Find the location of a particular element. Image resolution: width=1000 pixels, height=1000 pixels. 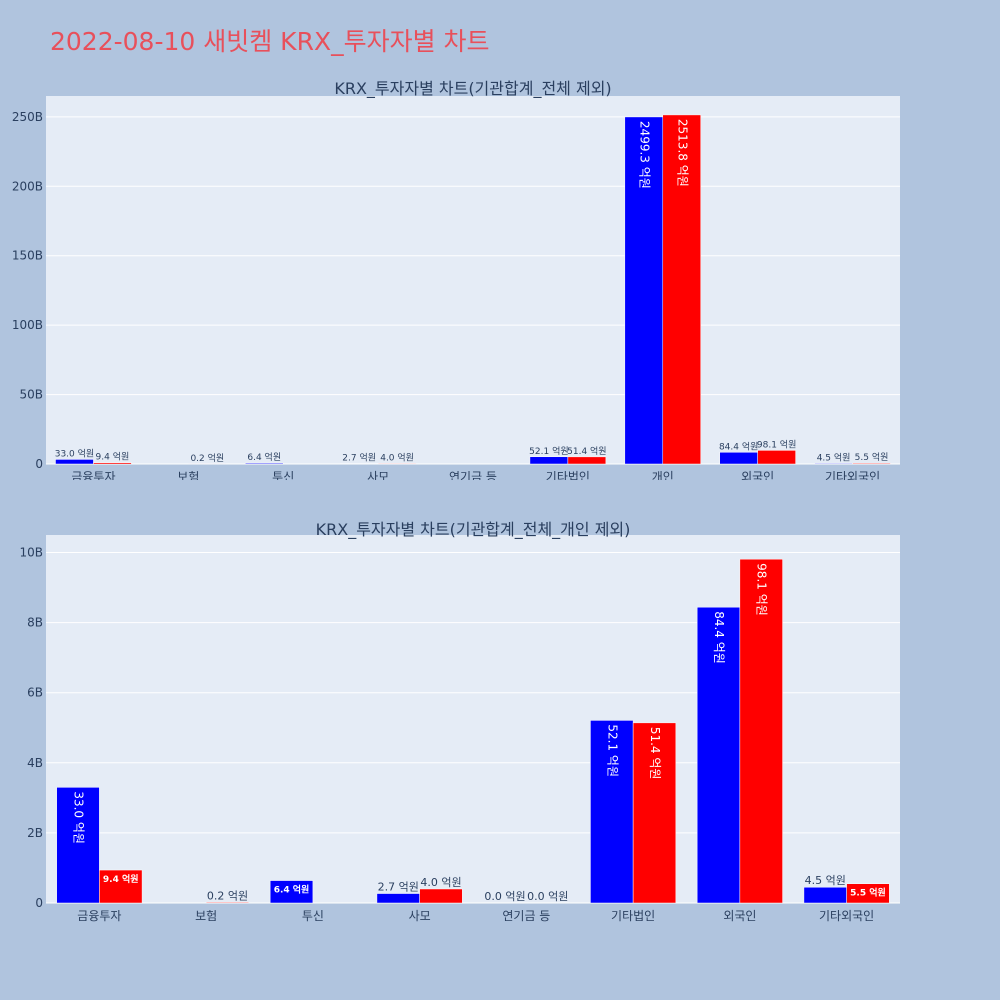

y-tick-label: 50B is located at coordinates (31, 395).